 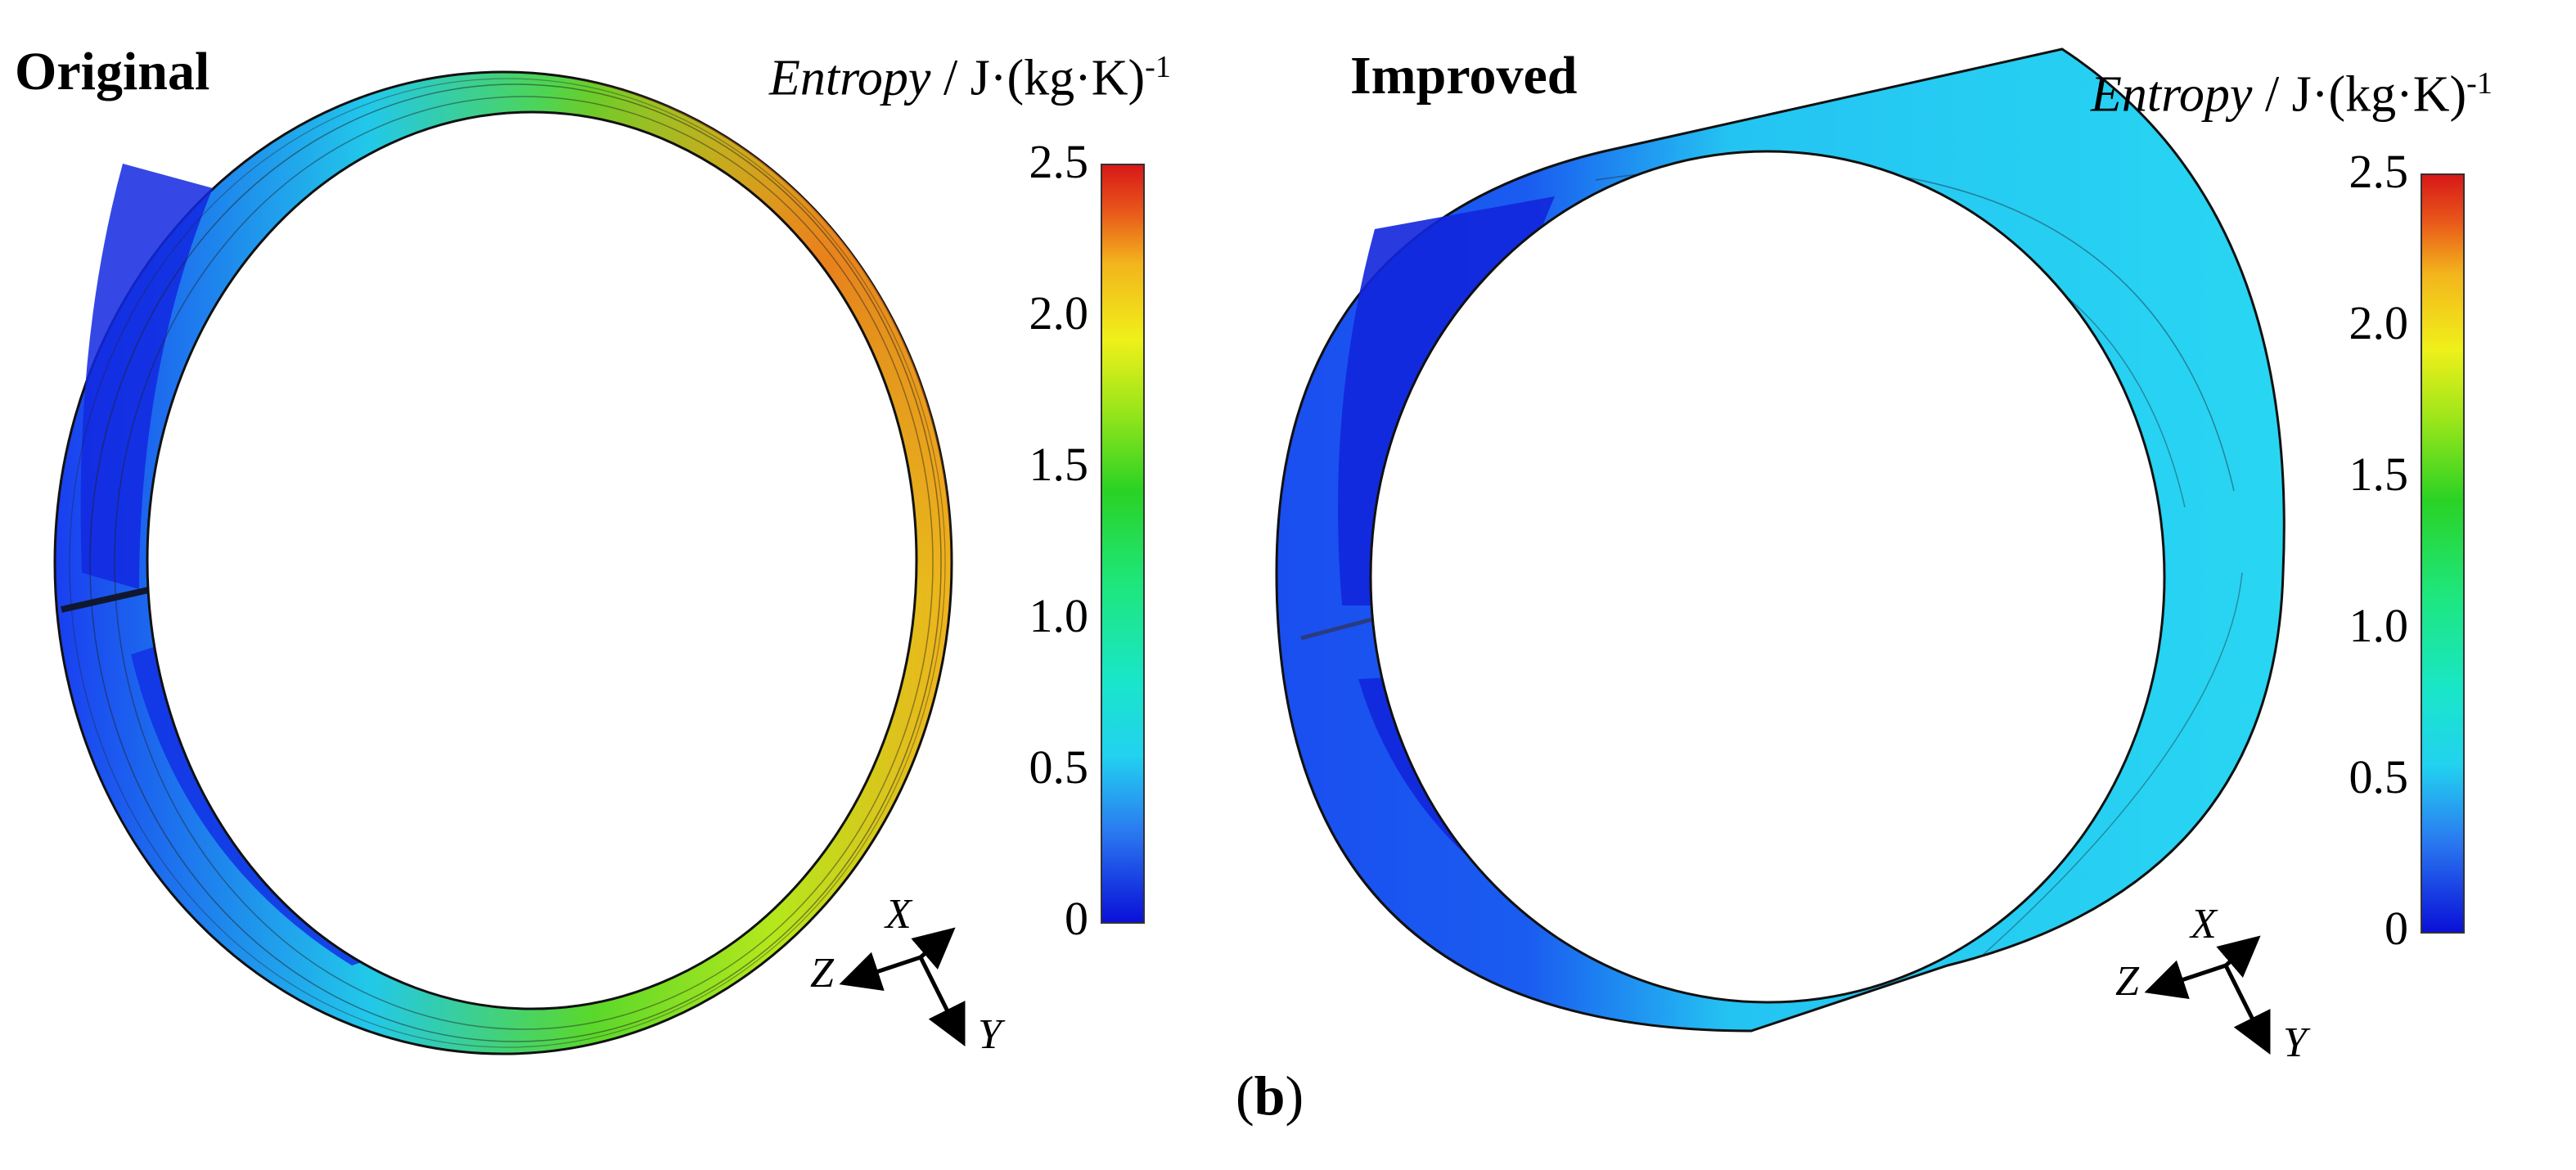 I want to click on colorbar-title-improved: Entropy / J·(kg·K)-1, so click(x=2292, y=95).